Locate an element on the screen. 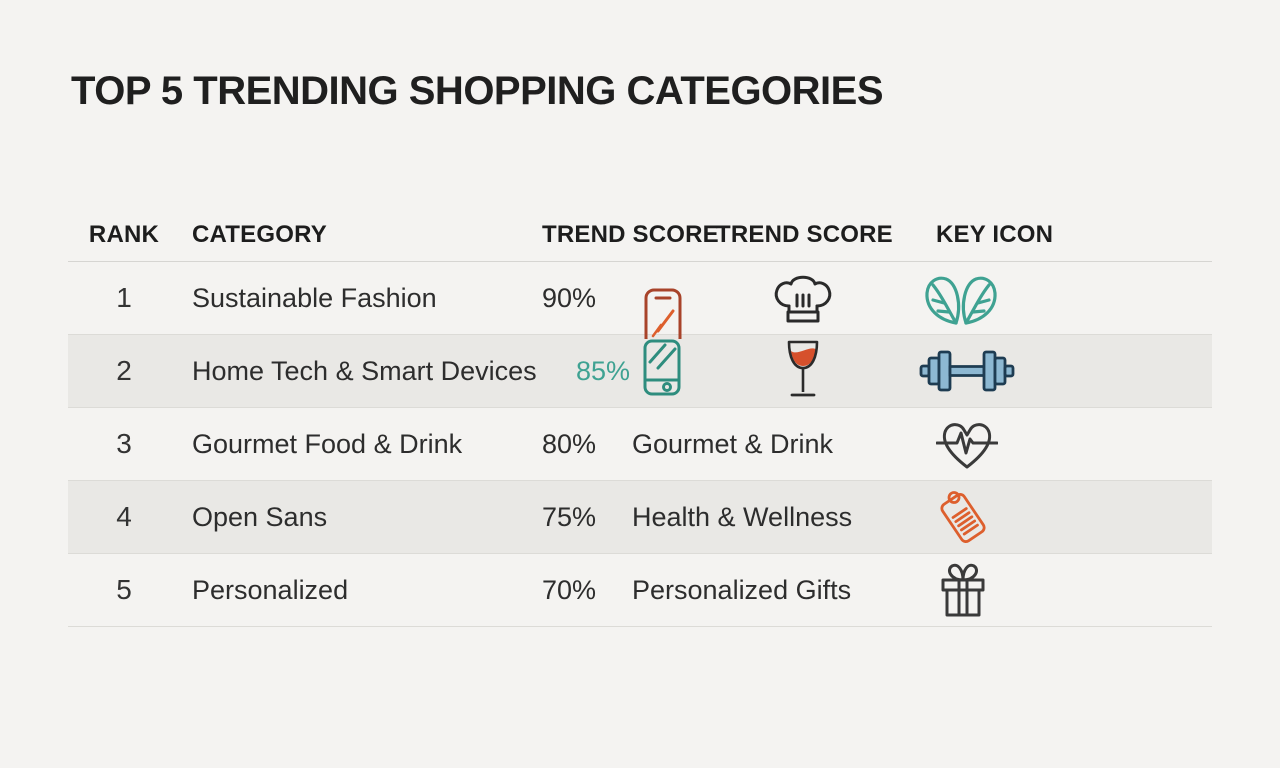 The image size is (1280, 768). chef-hat-icon is located at coordinates (803, 298).